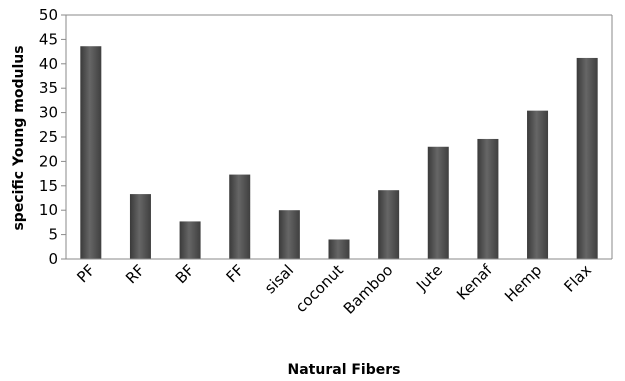  What do you see at coordinates (344, 370) in the screenshot?
I see `x-axis-title: Natural Fibers` at bounding box center [344, 370].